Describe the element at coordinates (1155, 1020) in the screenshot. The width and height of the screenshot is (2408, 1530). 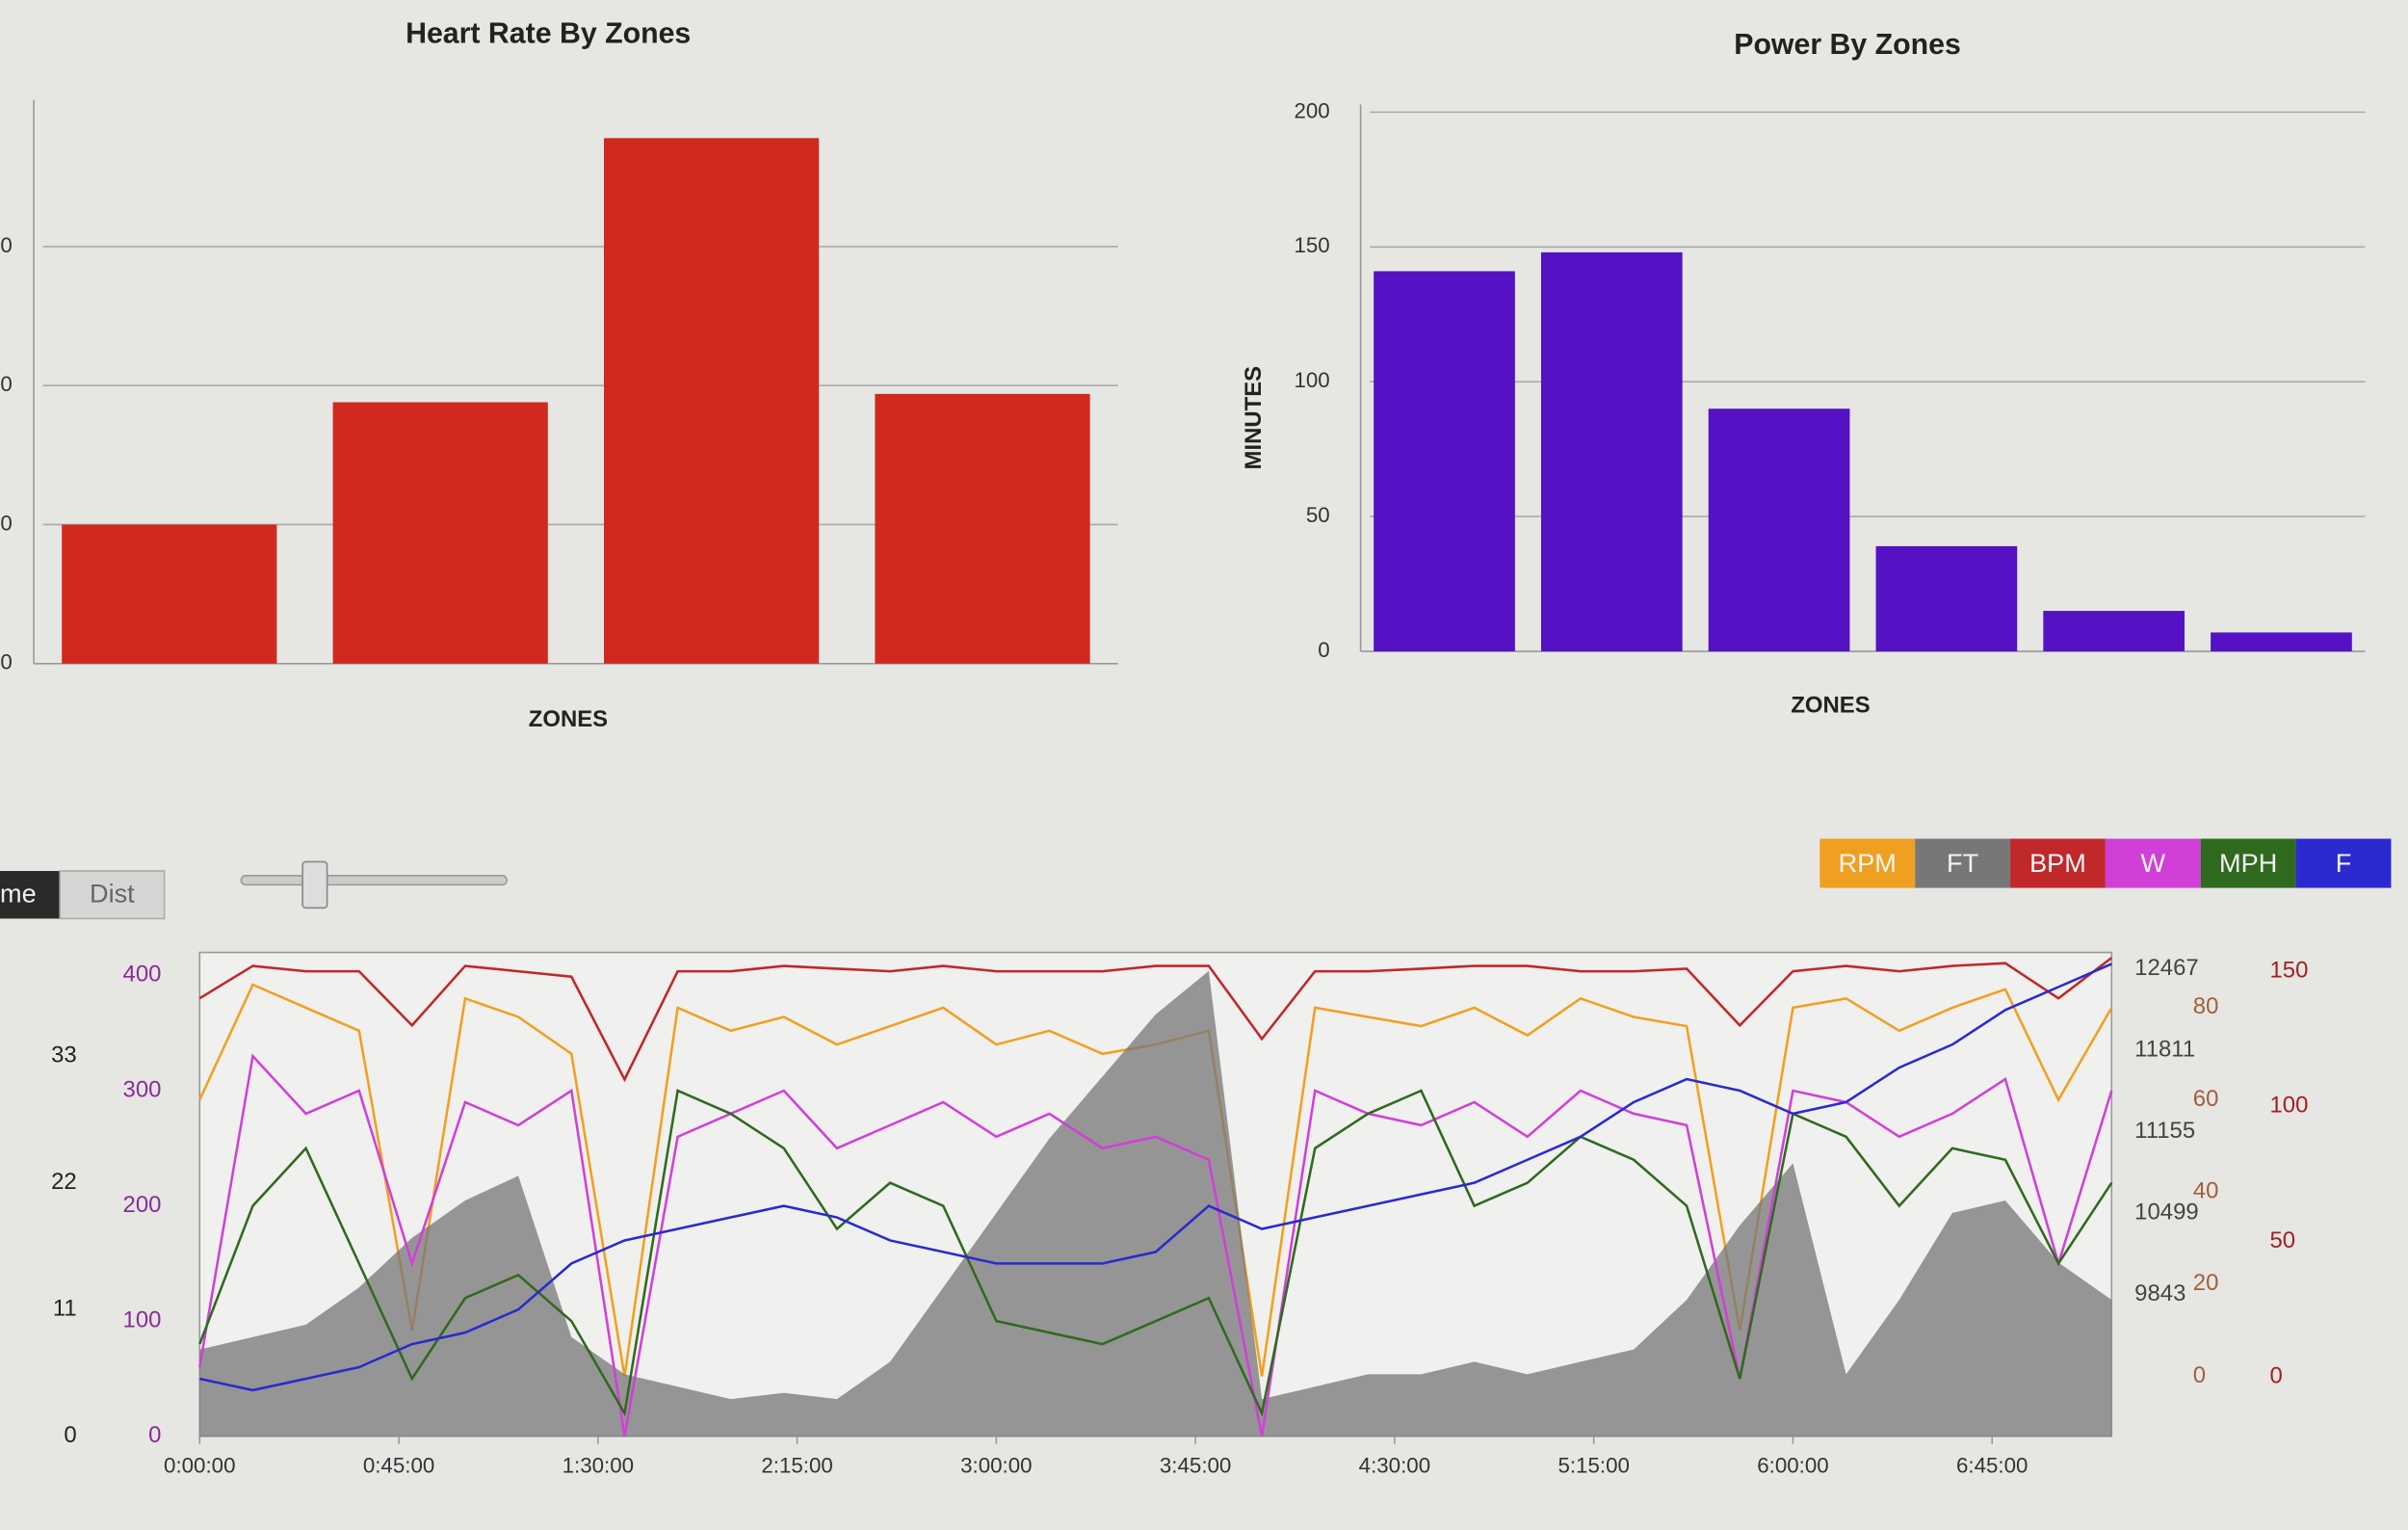
I see `line` at that location.